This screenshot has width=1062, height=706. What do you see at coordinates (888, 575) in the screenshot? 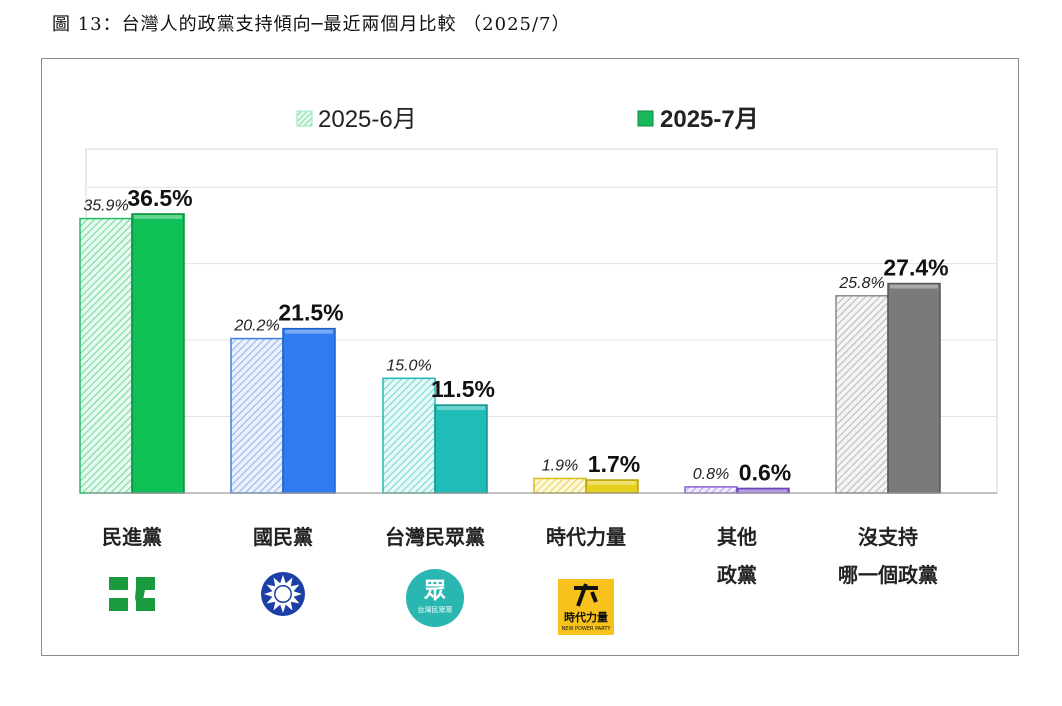
I see `category-label: 哪一個政黨` at bounding box center [888, 575].